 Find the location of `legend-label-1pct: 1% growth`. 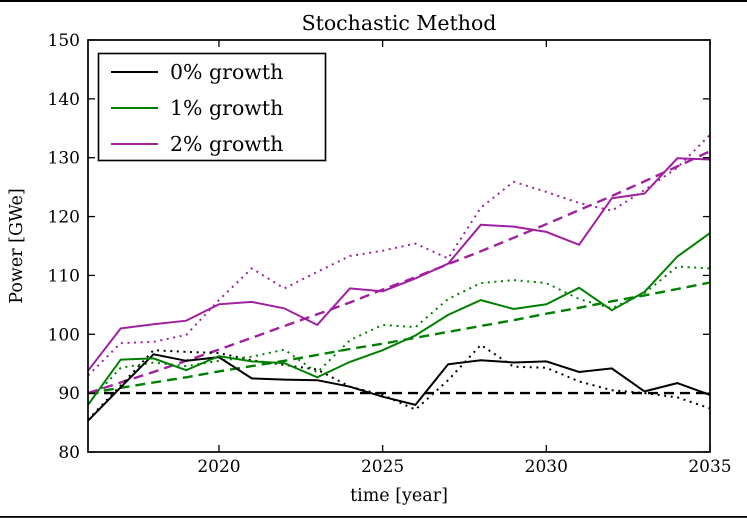

legend-label-1pct: 1% growth is located at coordinates (226, 108).